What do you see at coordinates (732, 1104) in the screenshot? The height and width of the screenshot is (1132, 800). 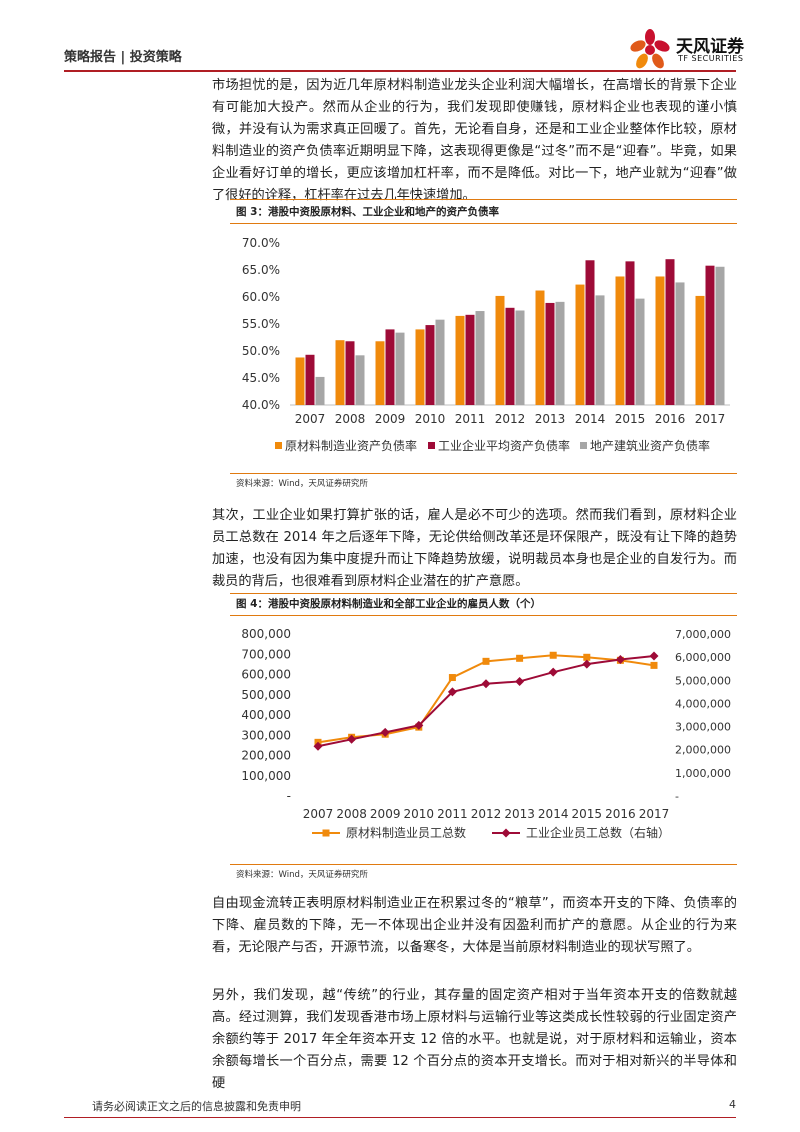 I see `page-number: 4` at bounding box center [732, 1104].